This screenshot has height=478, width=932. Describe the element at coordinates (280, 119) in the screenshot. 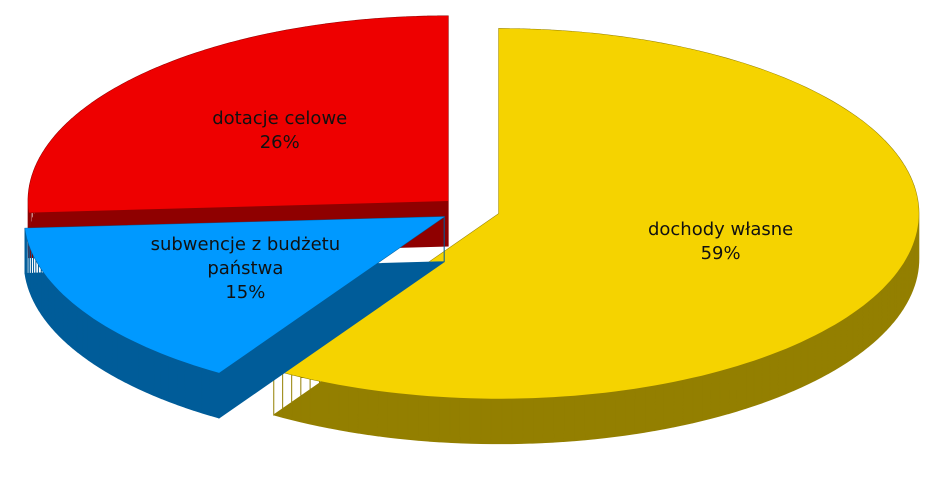

I see `category-label: dotacje celowe` at that location.